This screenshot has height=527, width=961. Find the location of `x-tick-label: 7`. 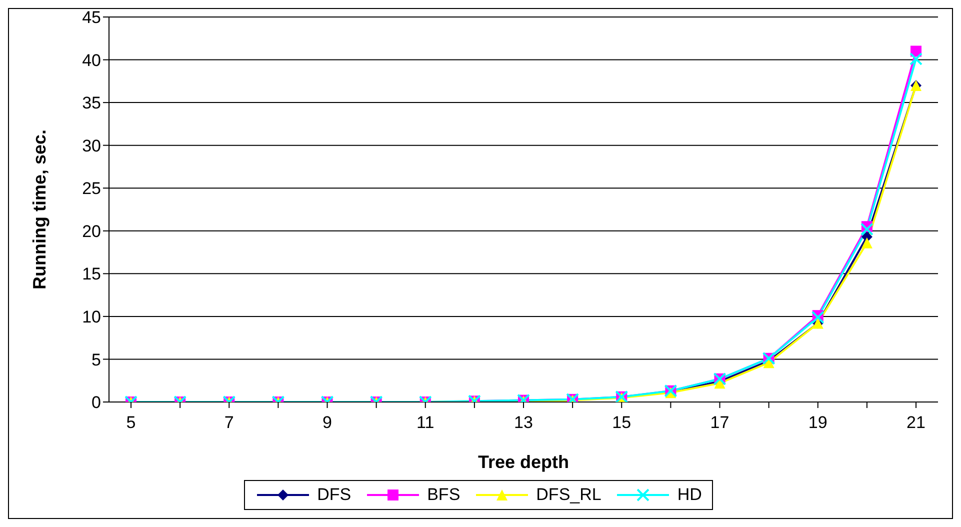

x-tick-label: 7 is located at coordinates (229, 422).